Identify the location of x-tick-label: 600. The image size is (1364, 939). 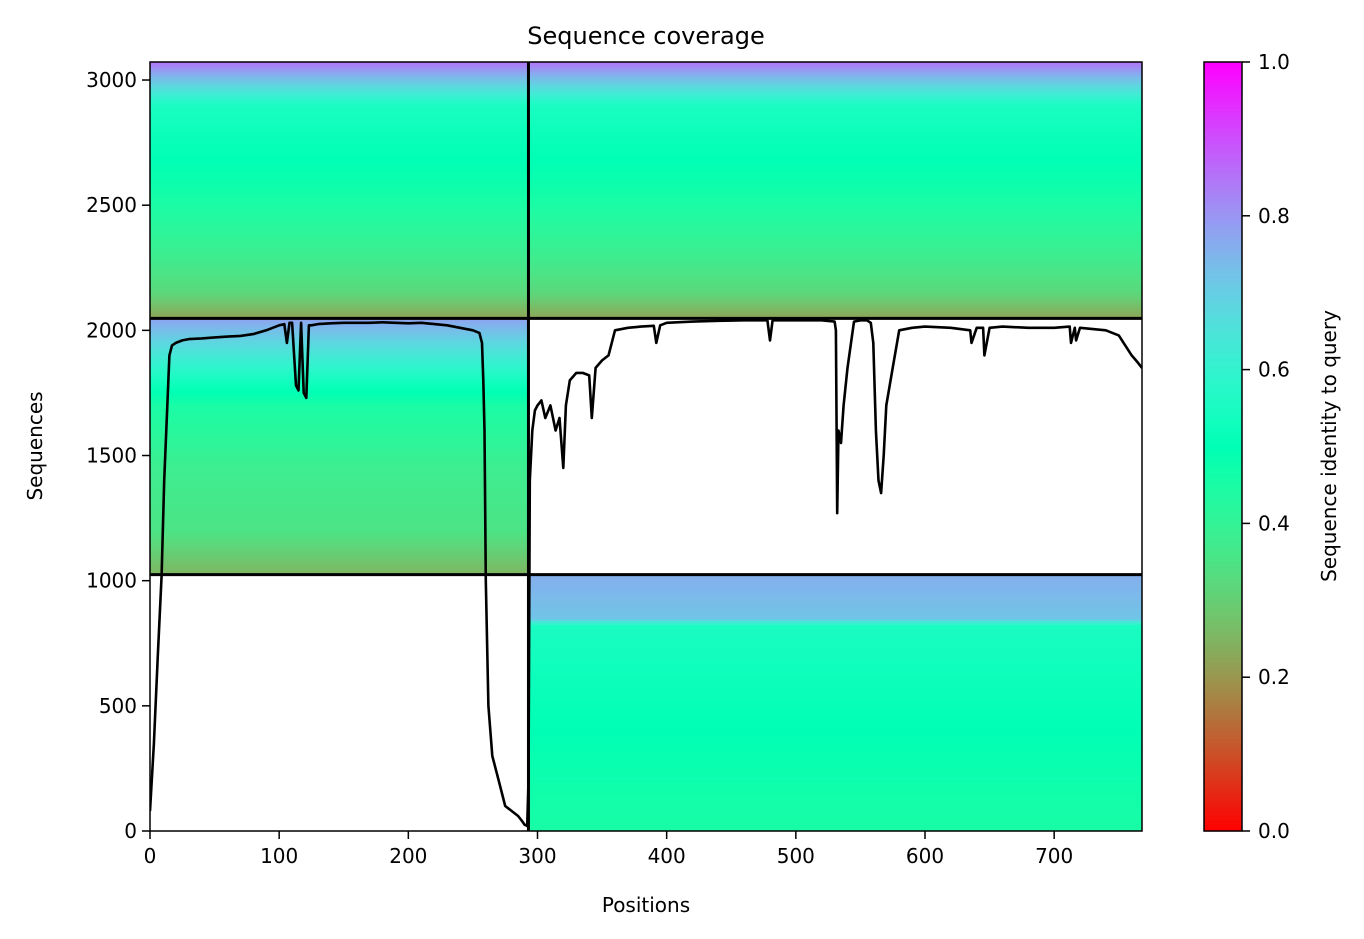
(925, 856).